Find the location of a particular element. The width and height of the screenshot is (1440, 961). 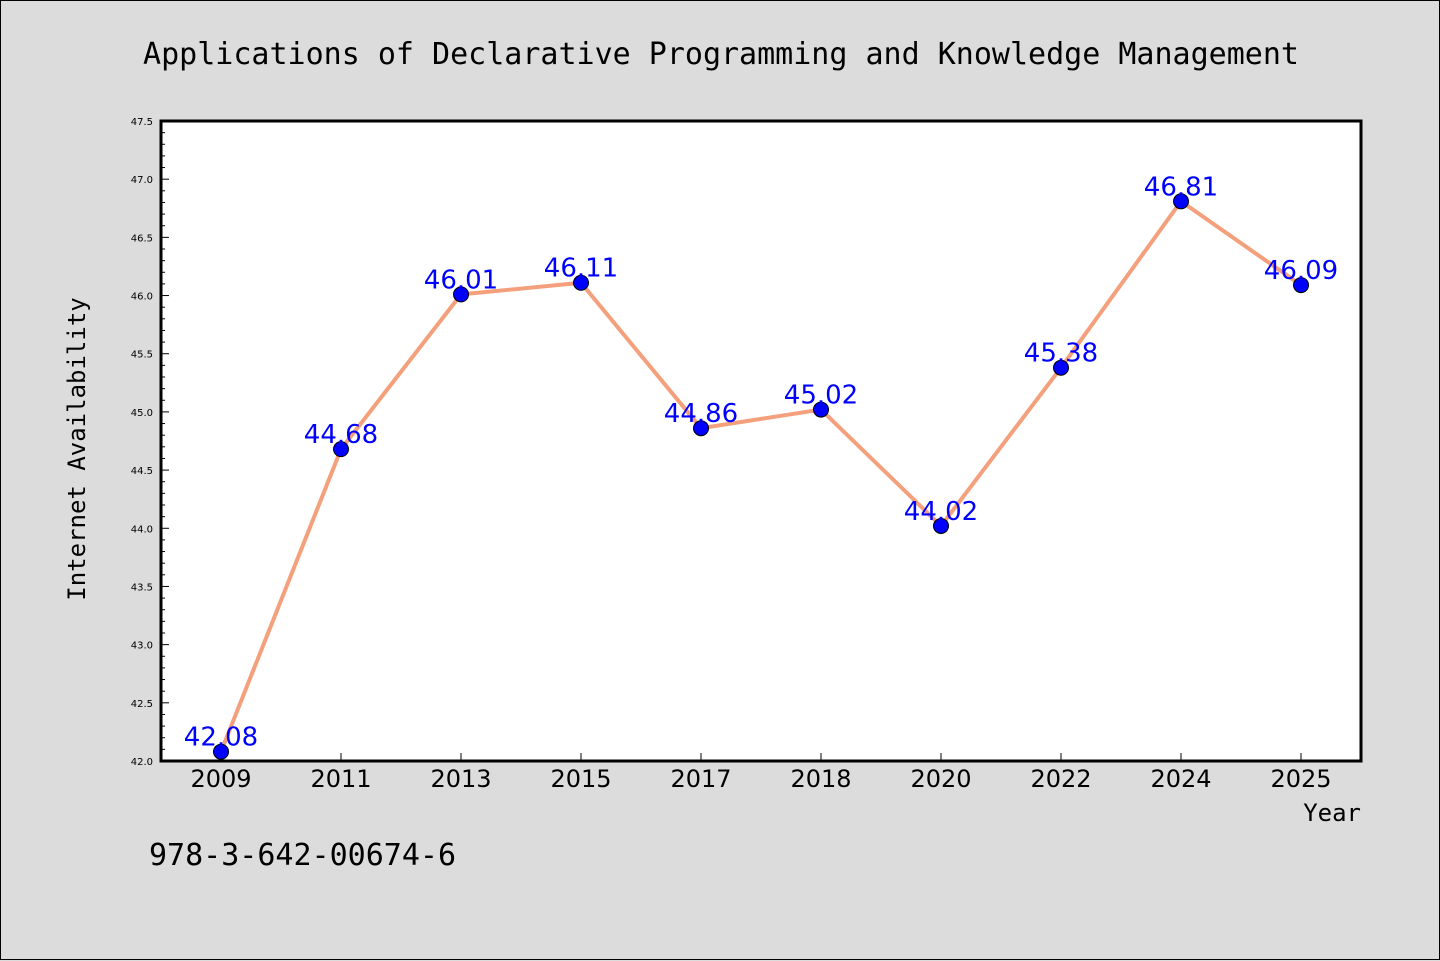

y-tick-label: 47.5 is located at coordinates (142, 122).